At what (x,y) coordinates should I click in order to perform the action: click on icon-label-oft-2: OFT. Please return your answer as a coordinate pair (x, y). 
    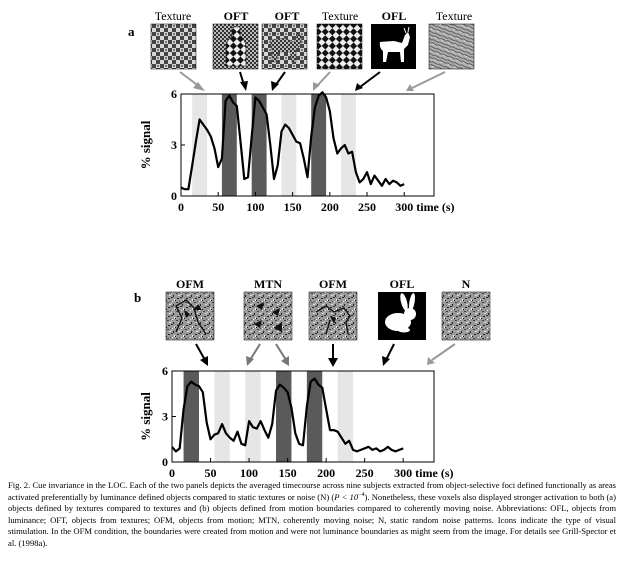
    Looking at the image, I should click on (287, 16).